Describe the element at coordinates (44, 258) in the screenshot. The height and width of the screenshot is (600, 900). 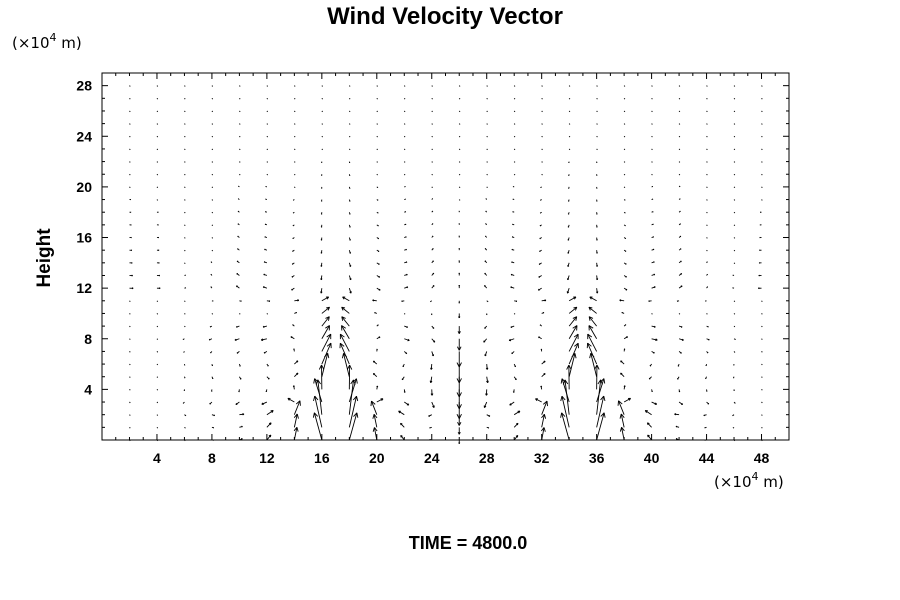
I see `y-axis-label: Height` at that location.